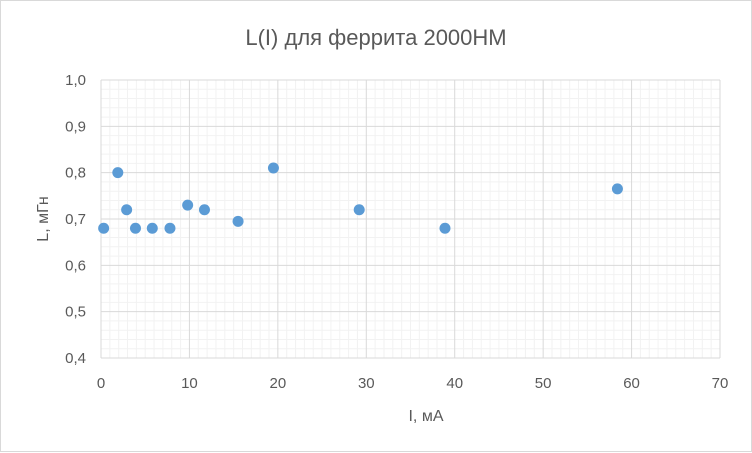 This screenshot has width=752, height=453. I want to click on x-tick-label: 70, so click(720, 383).